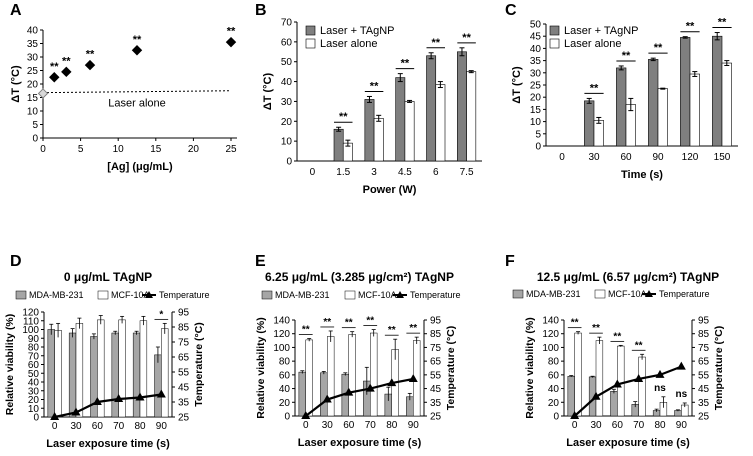 The width and height of the screenshot is (753, 456). What do you see at coordinates (681, 394) in the screenshot?
I see `significance-label: ns` at bounding box center [681, 394].